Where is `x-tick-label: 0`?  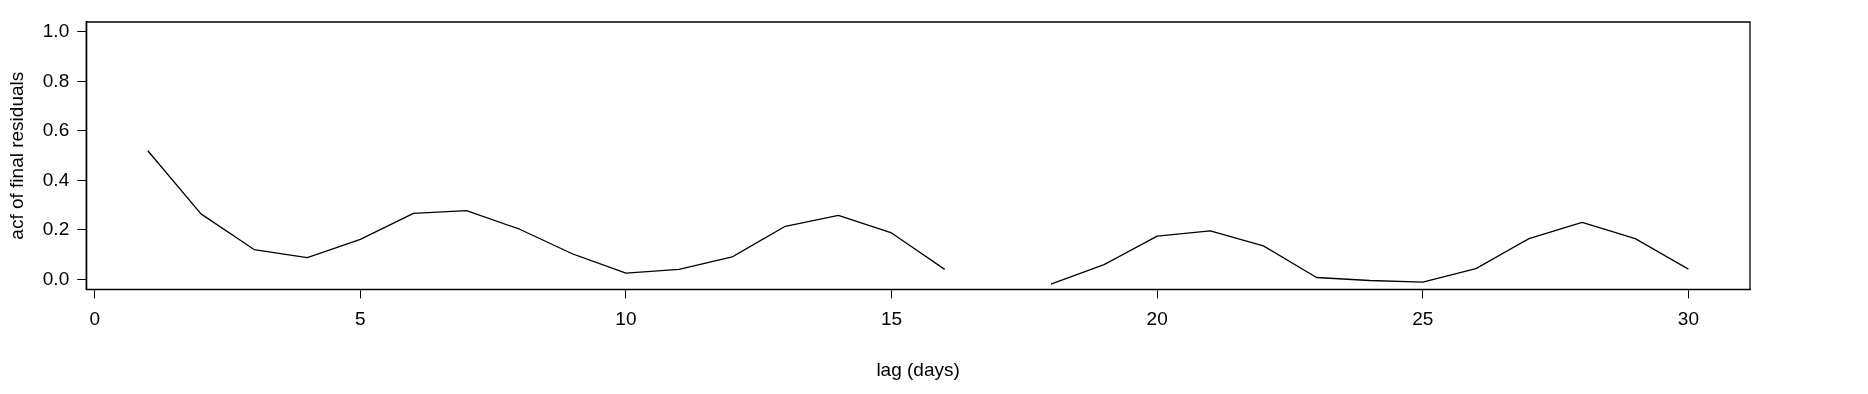 x-tick-label: 0 is located at coordinates (94, 319).